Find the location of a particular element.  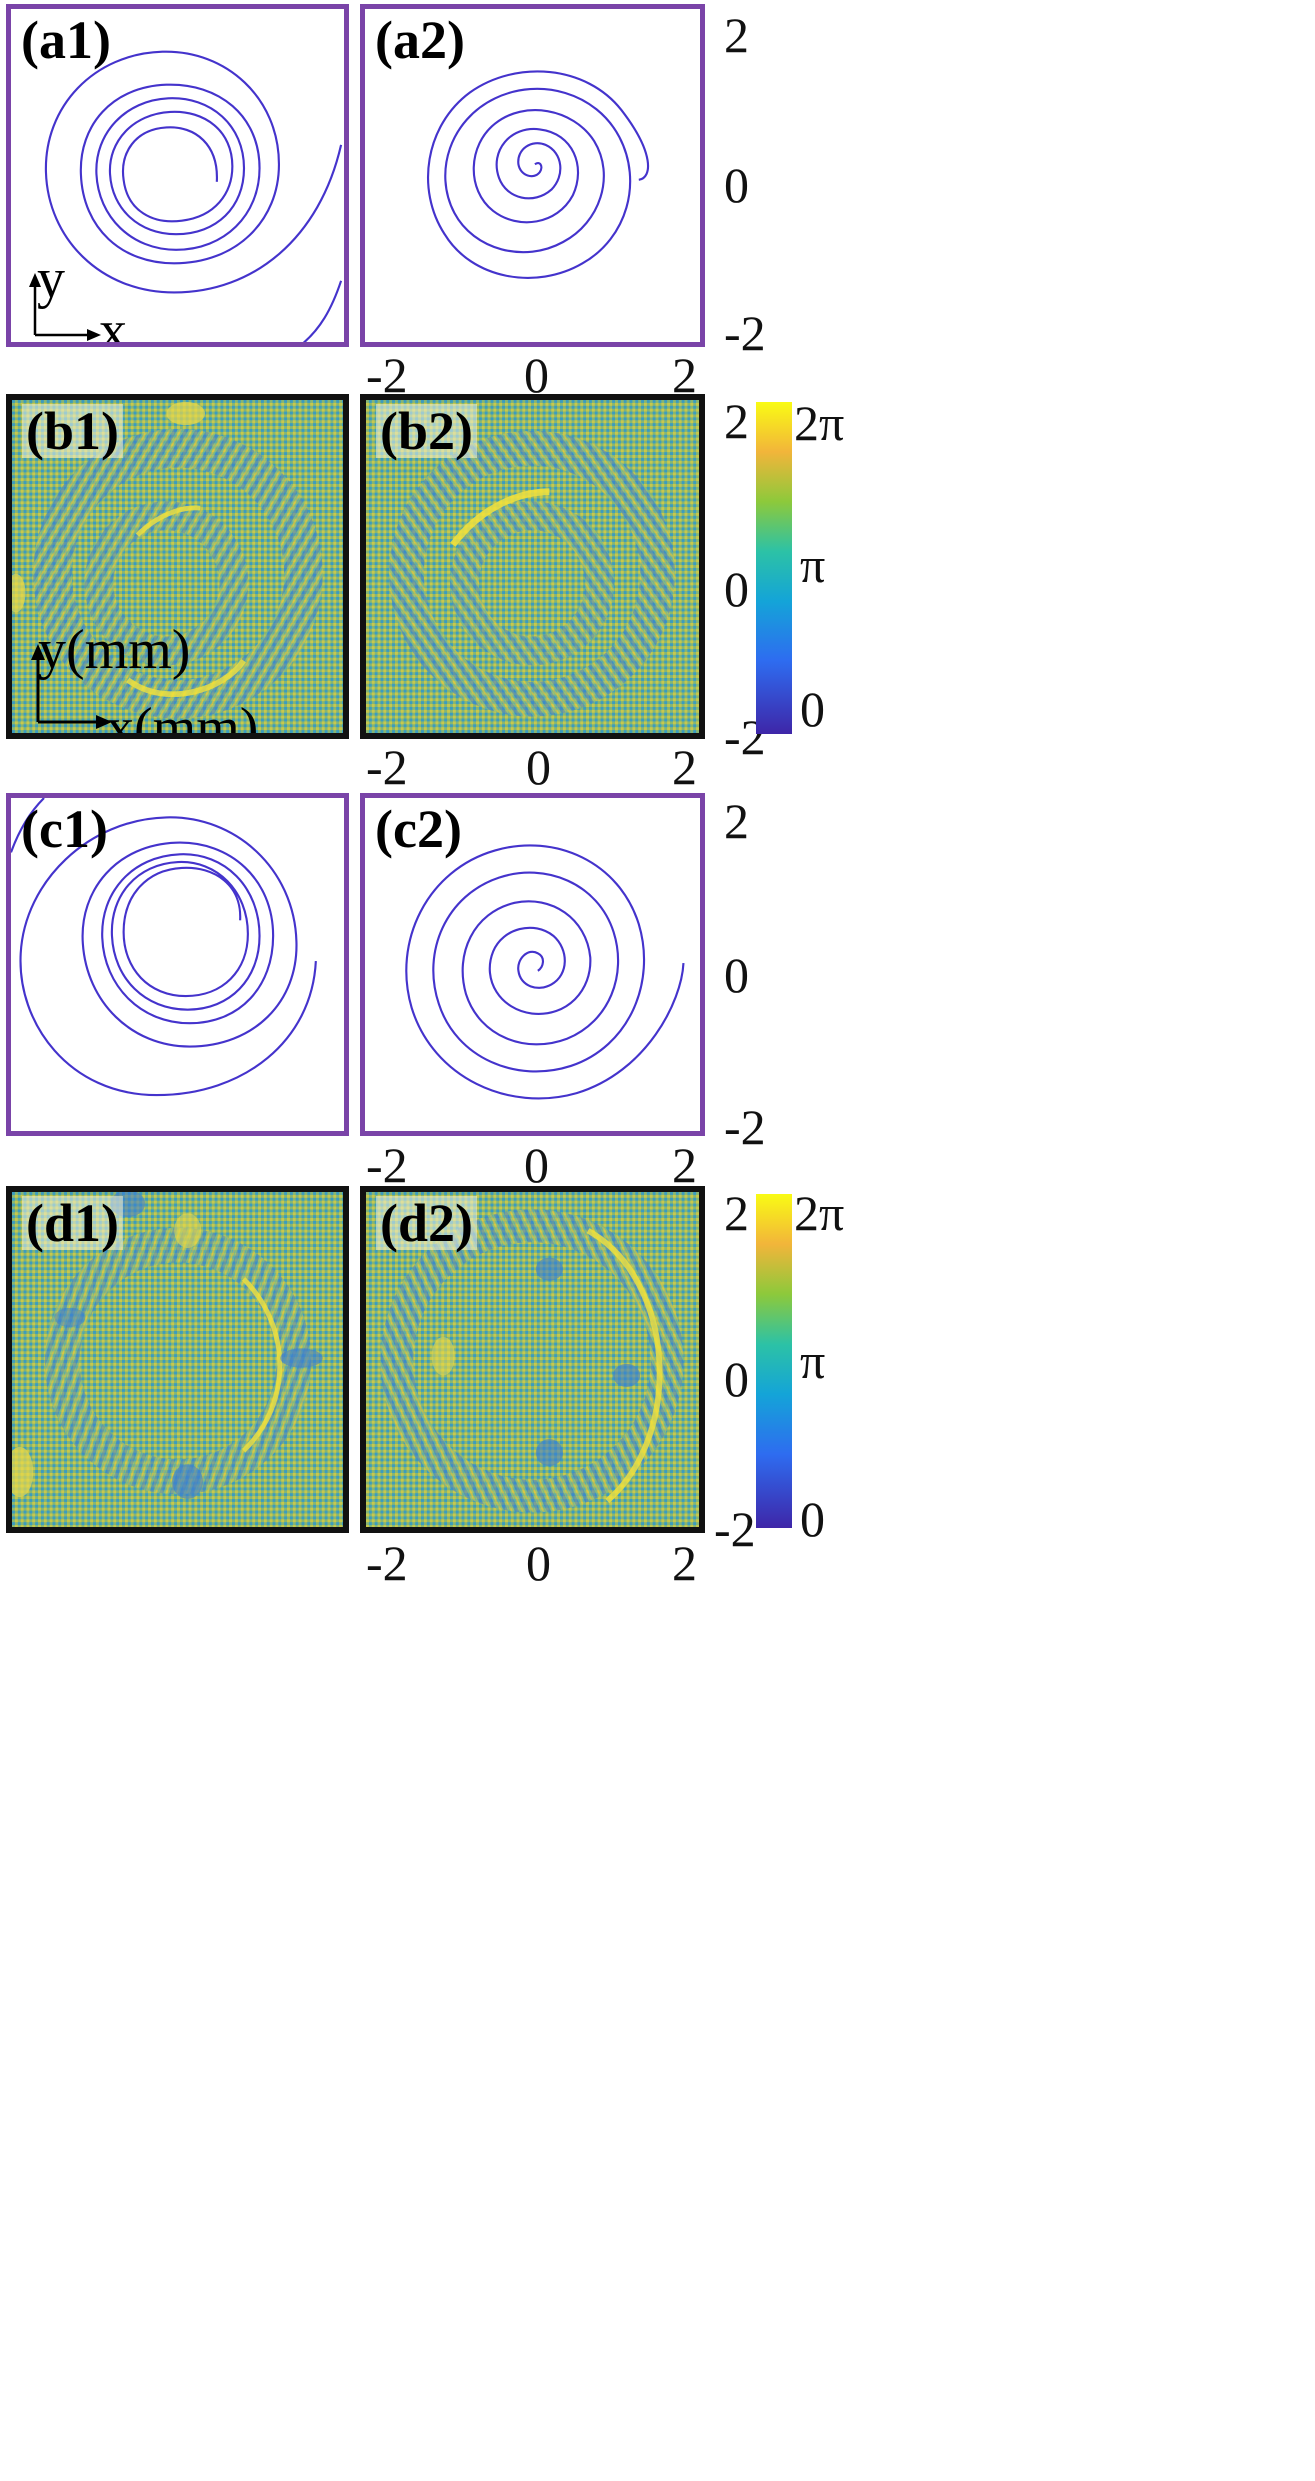

axis-label-x-a: x is located at coordinates (113, 323).